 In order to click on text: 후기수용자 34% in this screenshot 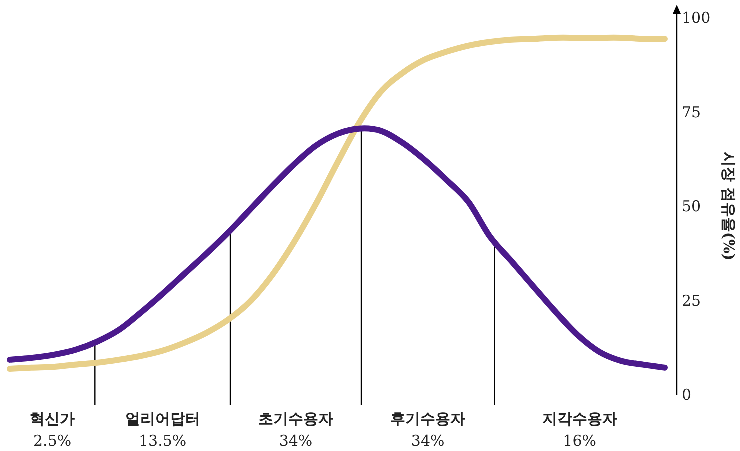, I will do `click(428, 430)`.